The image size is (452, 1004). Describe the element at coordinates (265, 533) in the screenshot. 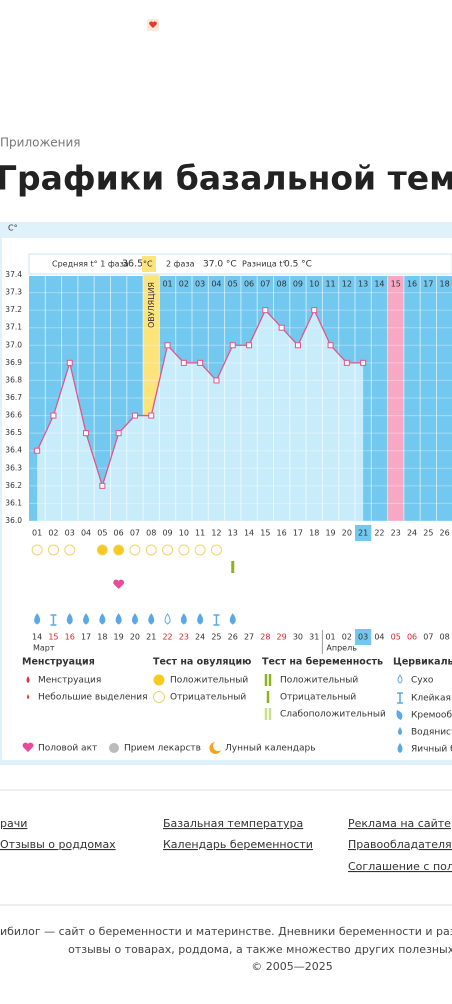

I see `x-tick-label: 15` at that location.